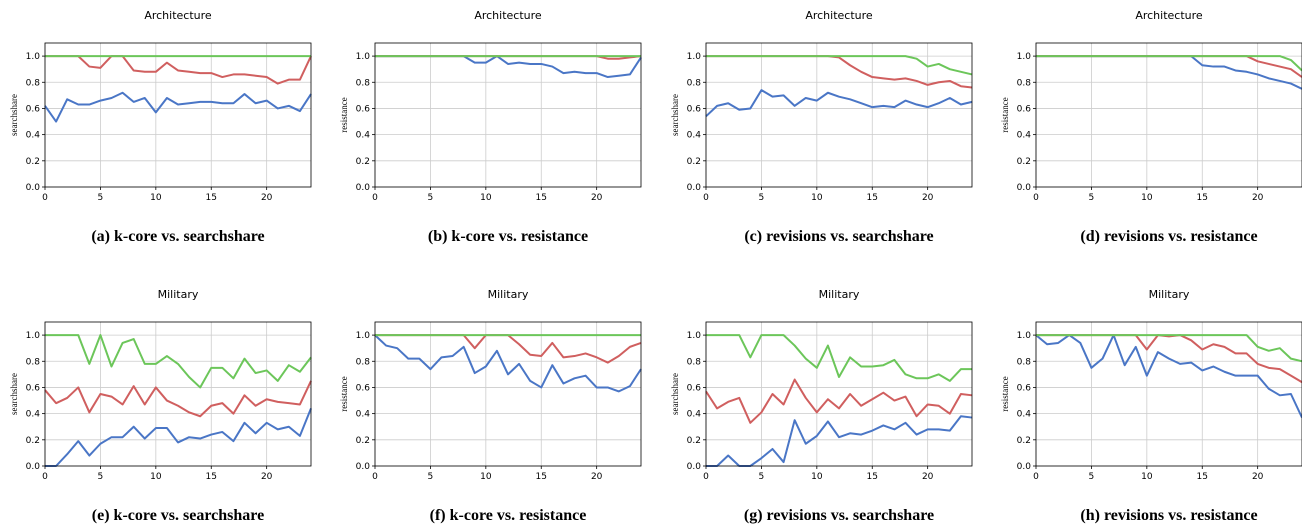  I want to click on subfigure-caption: (h) revisions vs. resistance, so click(1169, 515).